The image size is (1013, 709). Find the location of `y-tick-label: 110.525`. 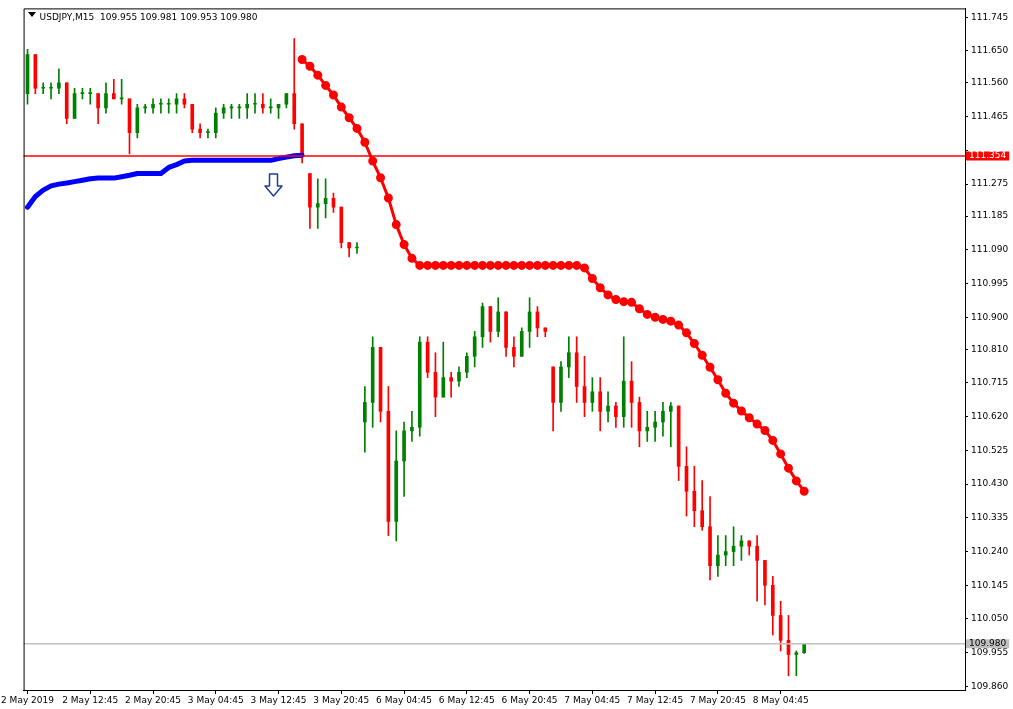

y-tick-label: 110.525 is located at coordinates (990, 449).